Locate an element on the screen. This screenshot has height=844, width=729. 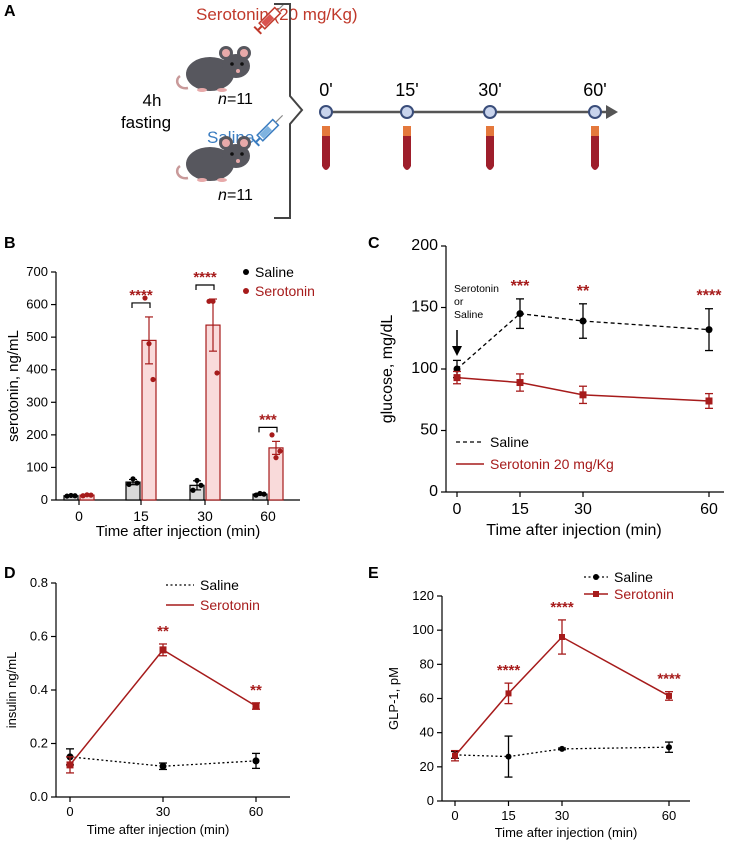
y-tick-label: 400 is located at coordinates (37, 369).